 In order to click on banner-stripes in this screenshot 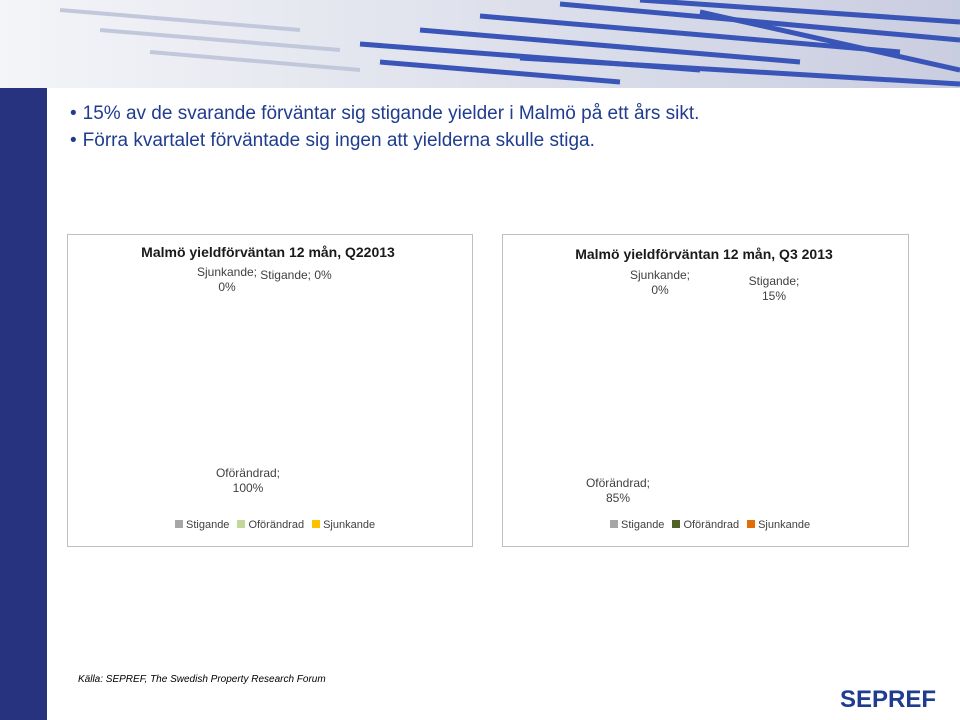, I will do `click(659, 43)`.